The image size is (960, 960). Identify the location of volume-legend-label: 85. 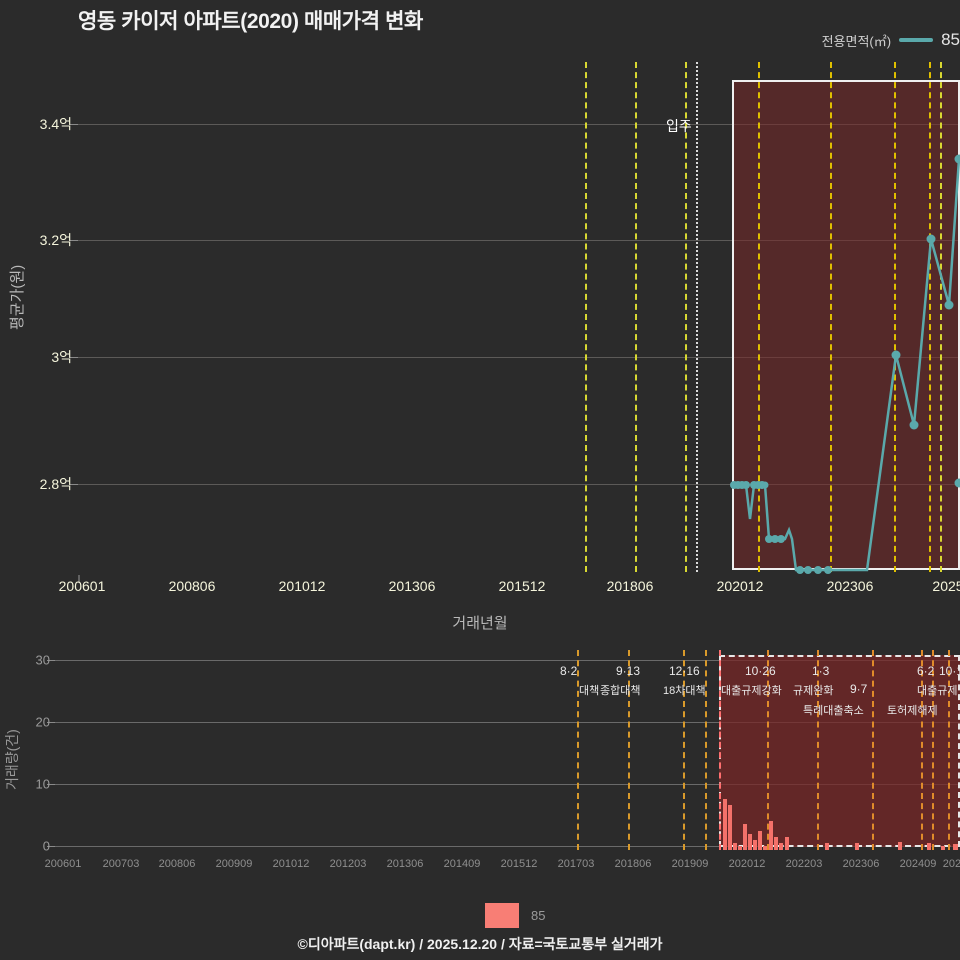
(538, 915).